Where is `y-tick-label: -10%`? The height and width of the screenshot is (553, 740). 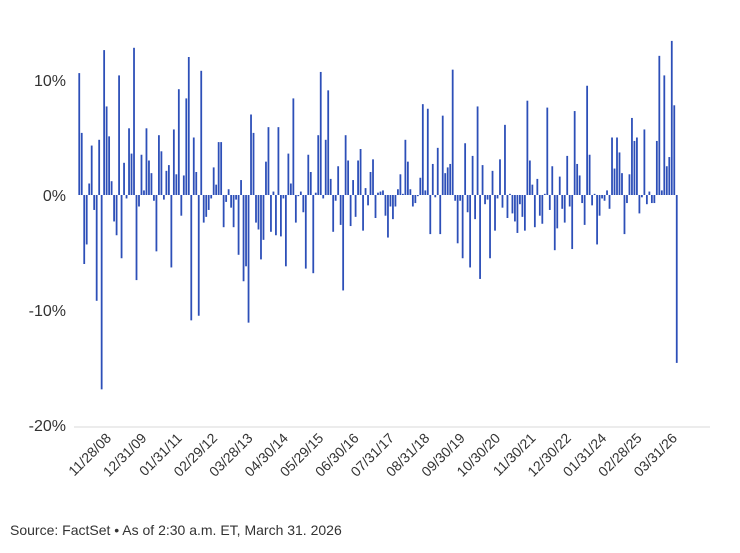 y-tick-label: -10% is located at coordinates (47, 311).